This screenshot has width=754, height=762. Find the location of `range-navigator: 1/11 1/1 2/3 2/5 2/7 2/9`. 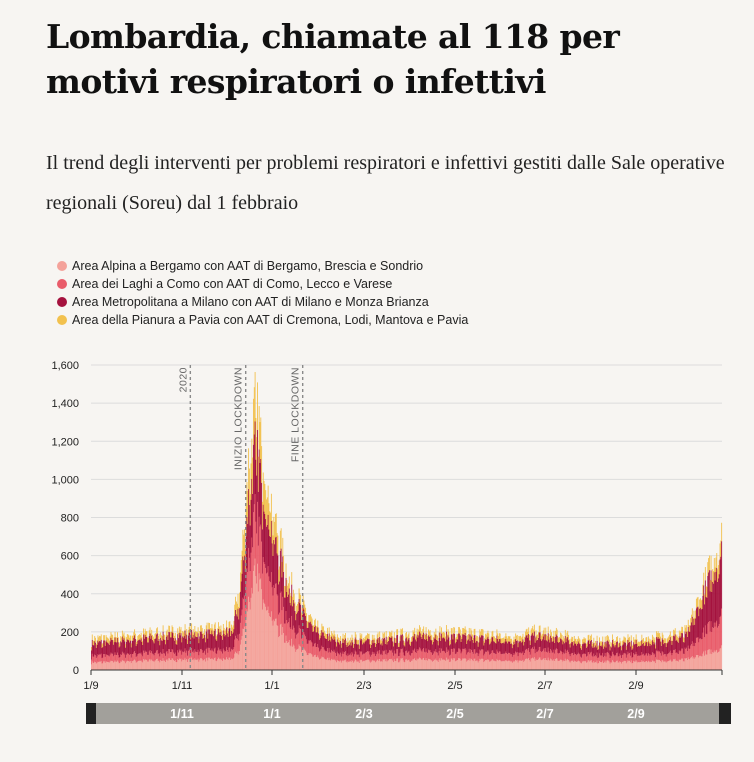

range-navigator: 1/11 1/1 2/3 2/5 2/7 2/9 is located at coordinates (408, 713).